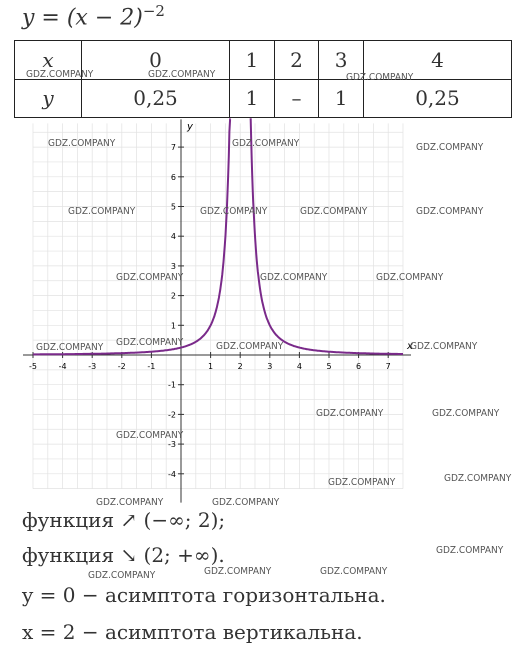  I want to click on x-tick-label: 6, so click(358, 366).